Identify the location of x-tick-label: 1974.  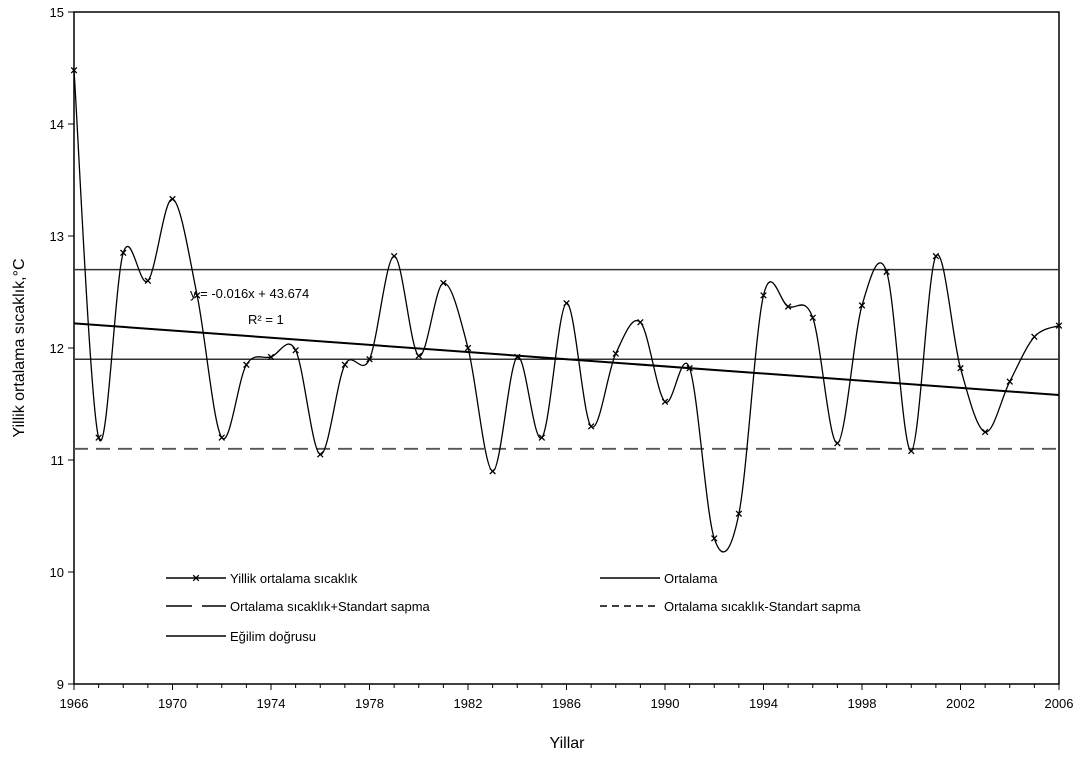
(271, 703).